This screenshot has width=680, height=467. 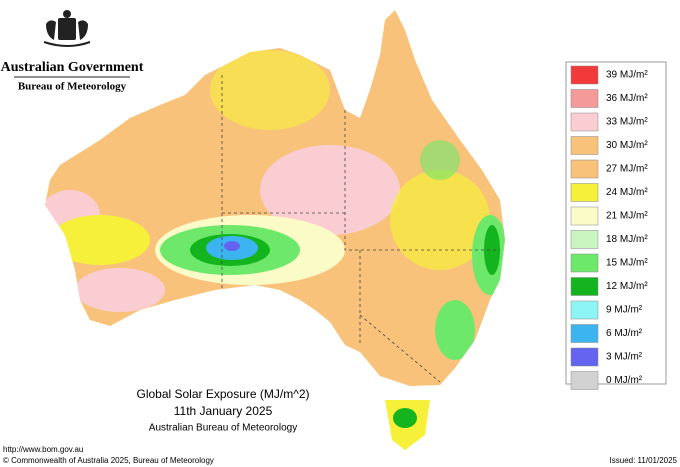 What do you see at coordinates (644, 460) in the screenshot?
I see `footer-issued: Issued: 11/01/2025` at bounding box center [644, 460].